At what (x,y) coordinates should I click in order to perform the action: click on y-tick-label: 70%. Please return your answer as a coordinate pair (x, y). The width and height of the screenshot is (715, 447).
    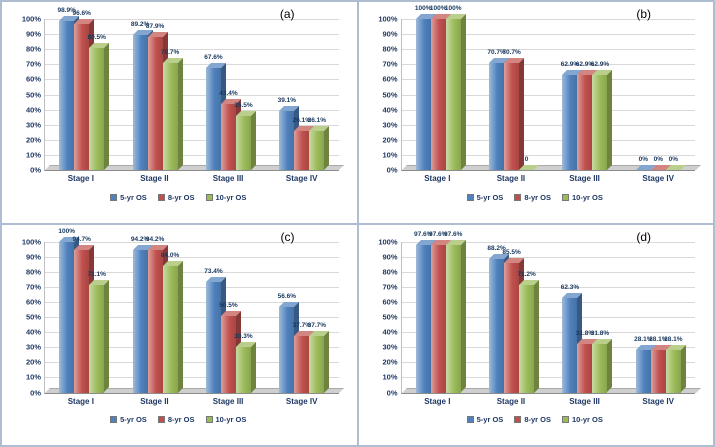
    Looking at the image, I should click on (390, 64).